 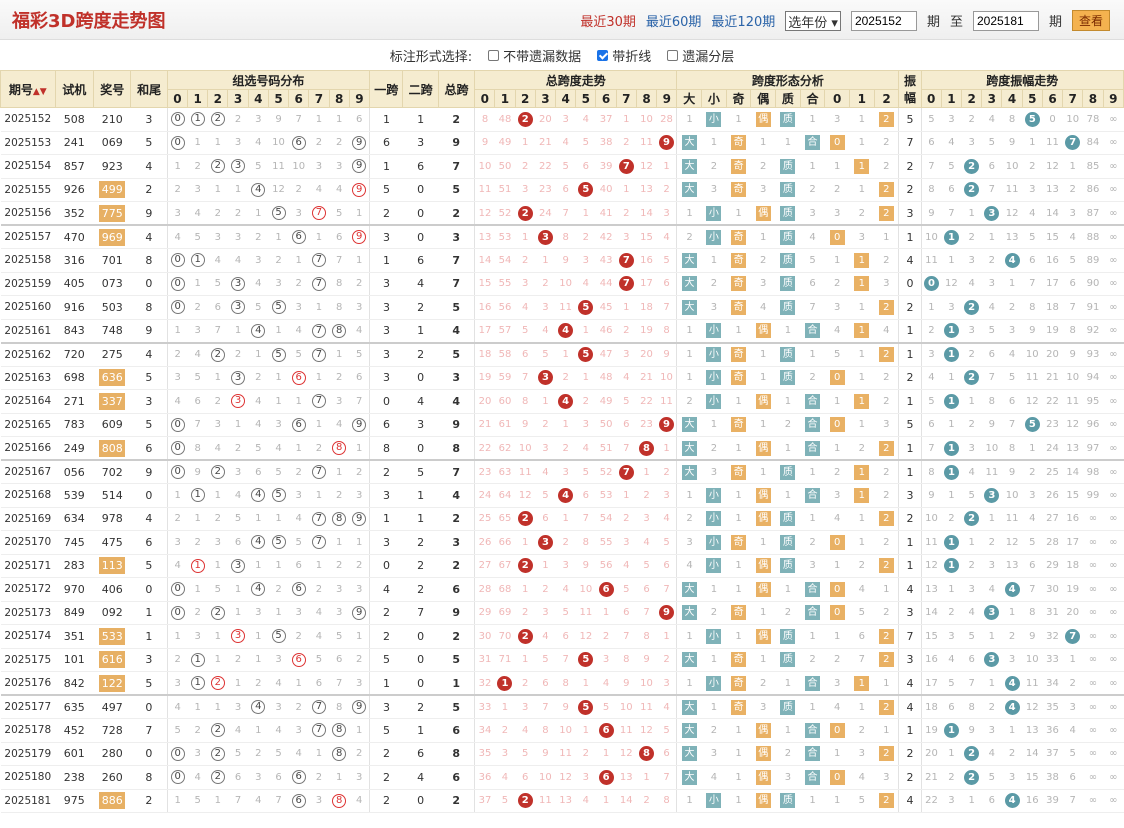 I want to click on prize-cell: 701, so click(x=112, y=260).